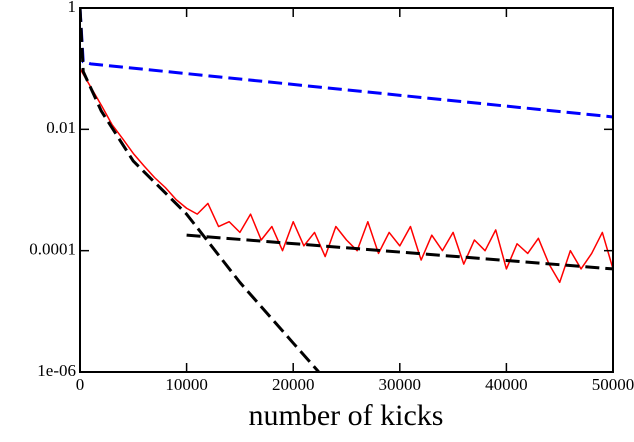  I want to click on y-tick-label: 1e-06, so click(56, 370).